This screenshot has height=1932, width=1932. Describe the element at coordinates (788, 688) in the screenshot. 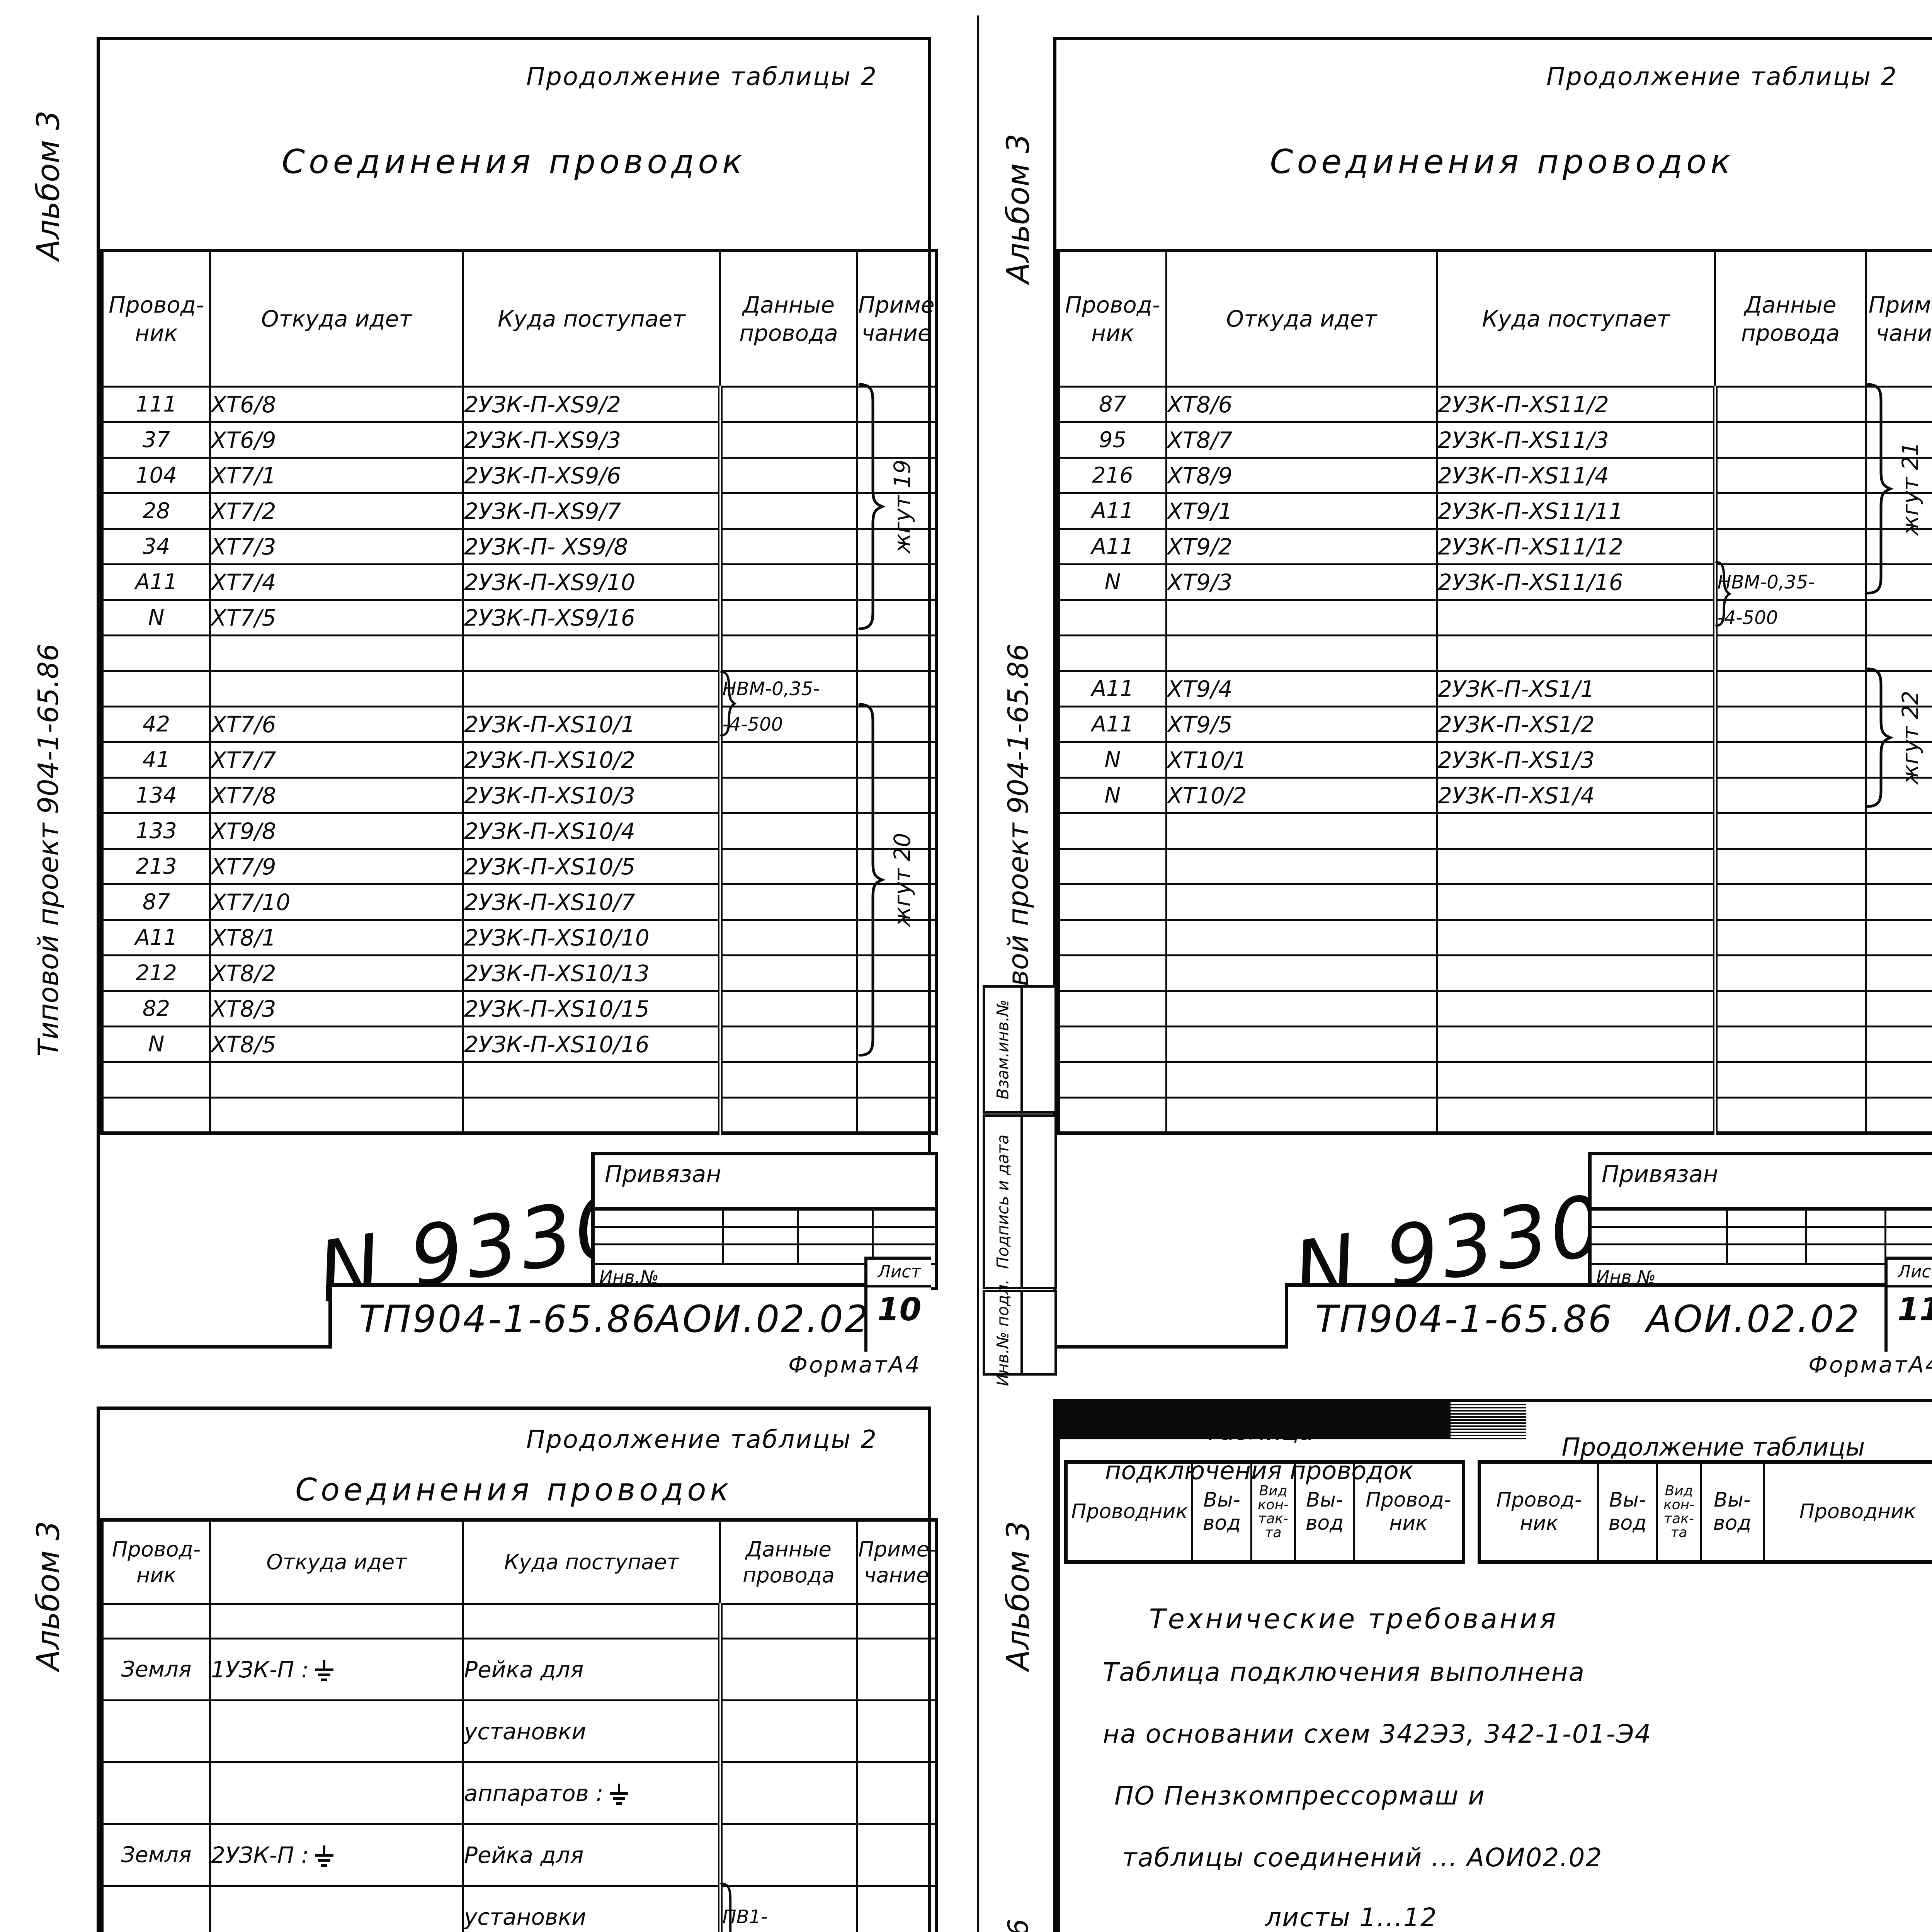

I see `table-cell: НВМ-0,35-` at that location.